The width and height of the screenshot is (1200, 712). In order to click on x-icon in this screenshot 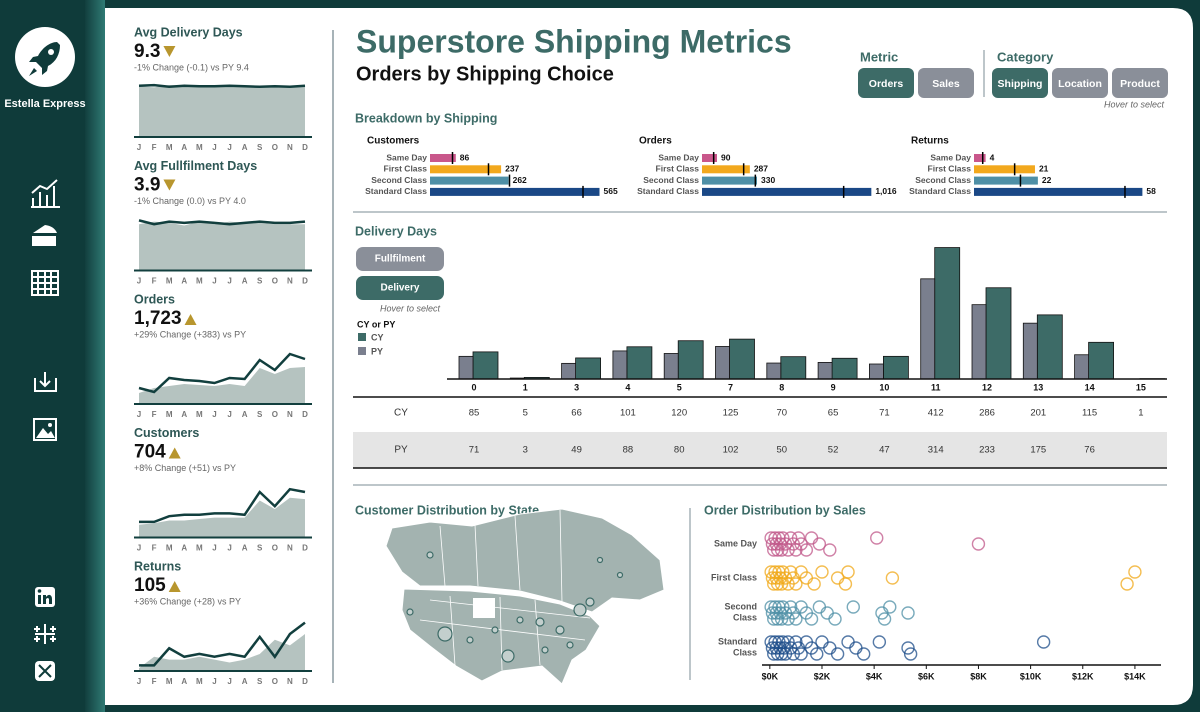, I will do `click(45, 671)`.